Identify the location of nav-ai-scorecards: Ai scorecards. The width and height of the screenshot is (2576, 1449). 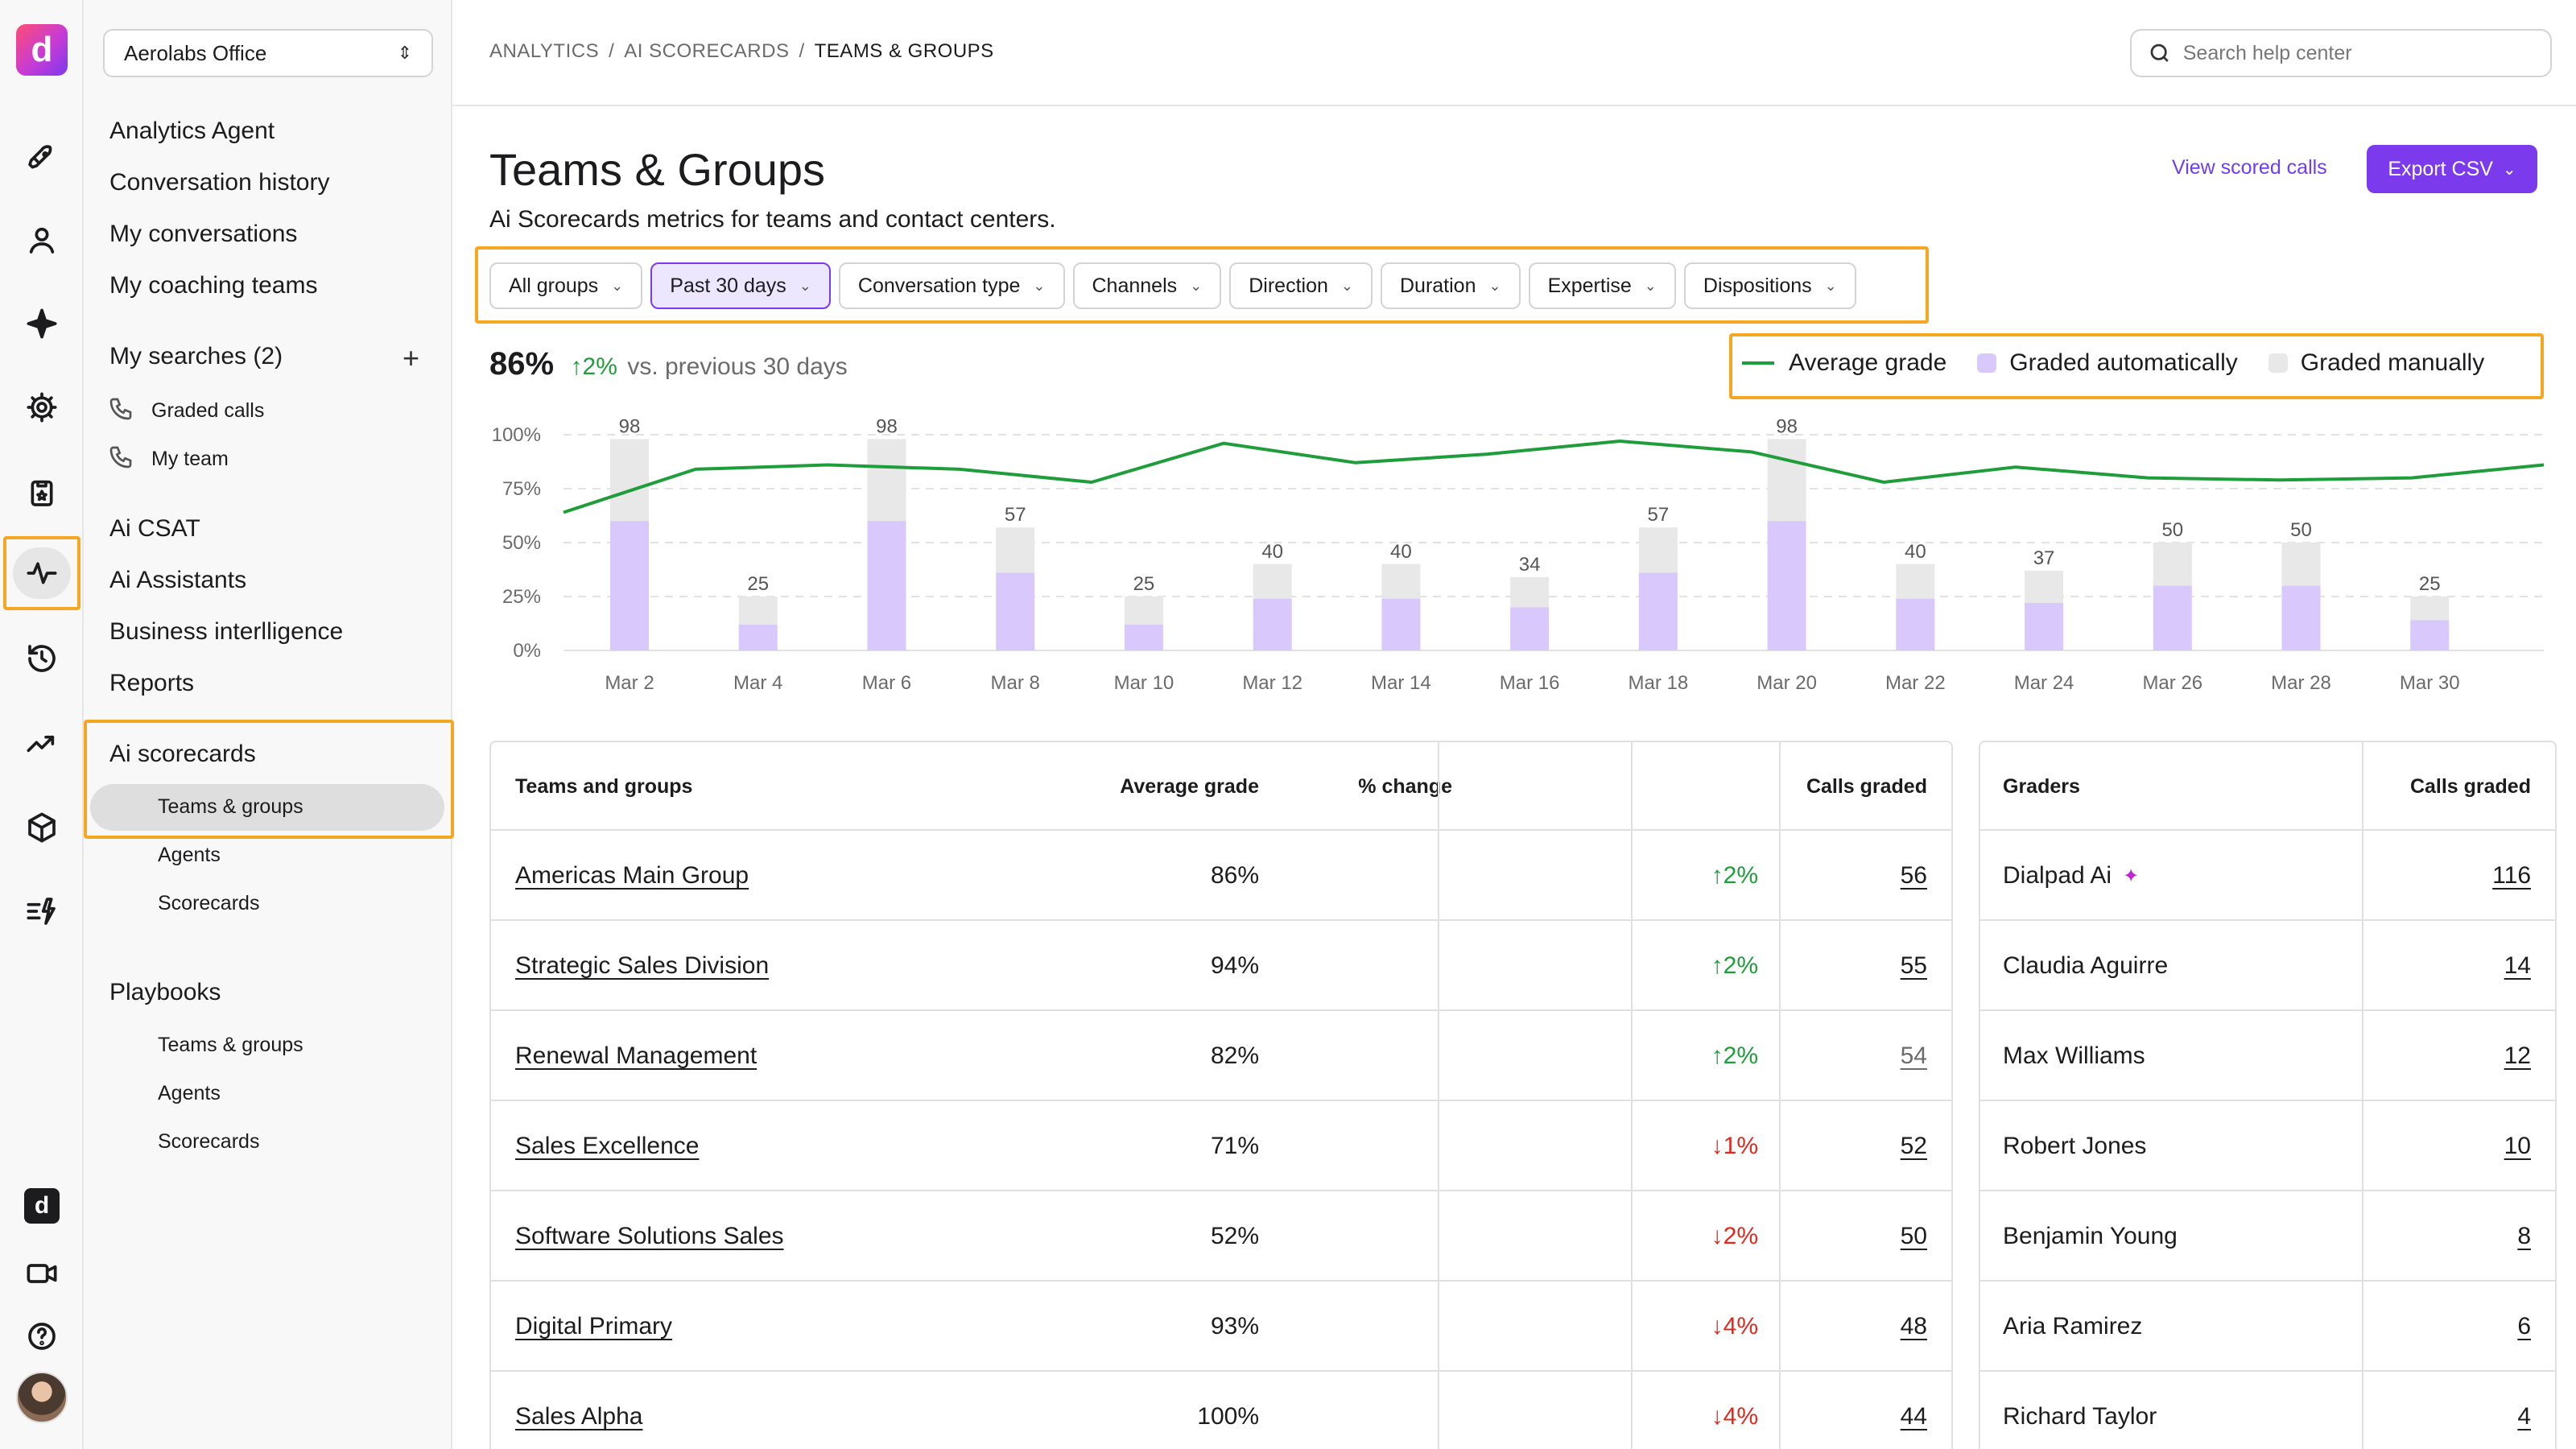
(182, 754).